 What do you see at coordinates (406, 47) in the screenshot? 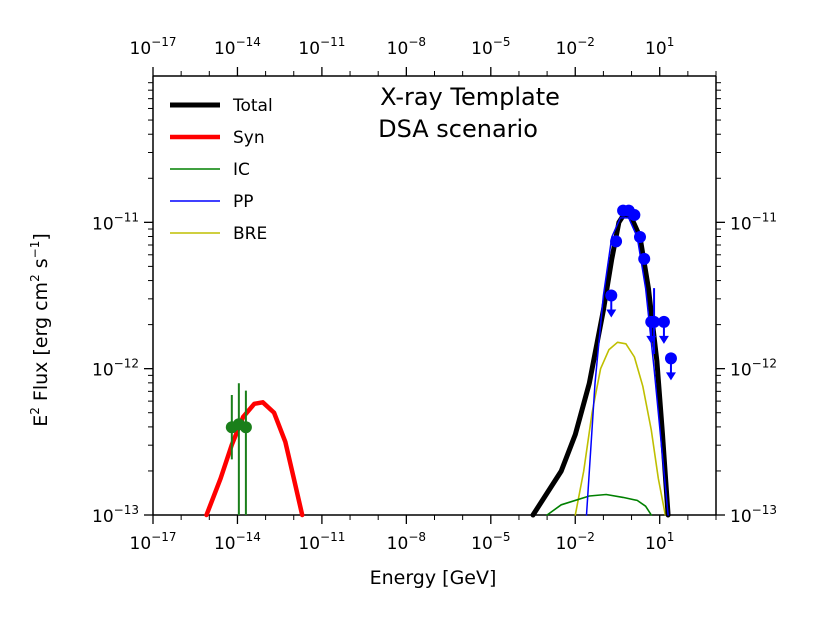
I see `x-tick-label-top: 10⁻⁸` at bounding box center [406, 47].